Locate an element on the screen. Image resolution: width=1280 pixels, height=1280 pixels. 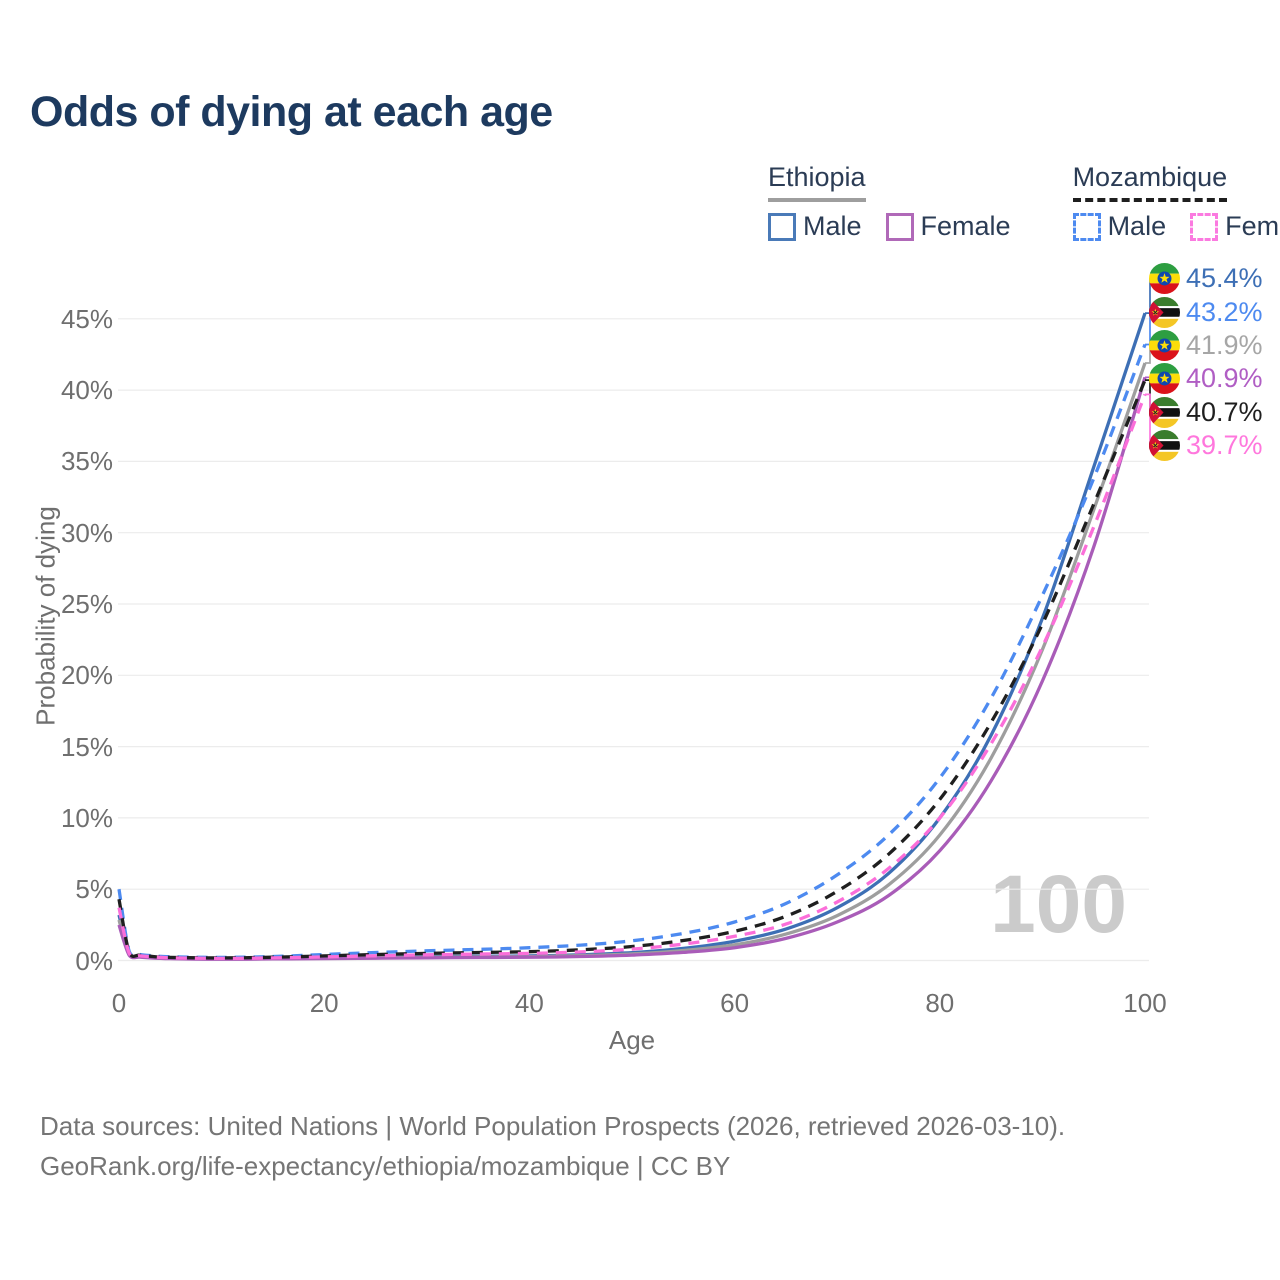
y-tick-label: 40% is located at coordinates (86, 390).